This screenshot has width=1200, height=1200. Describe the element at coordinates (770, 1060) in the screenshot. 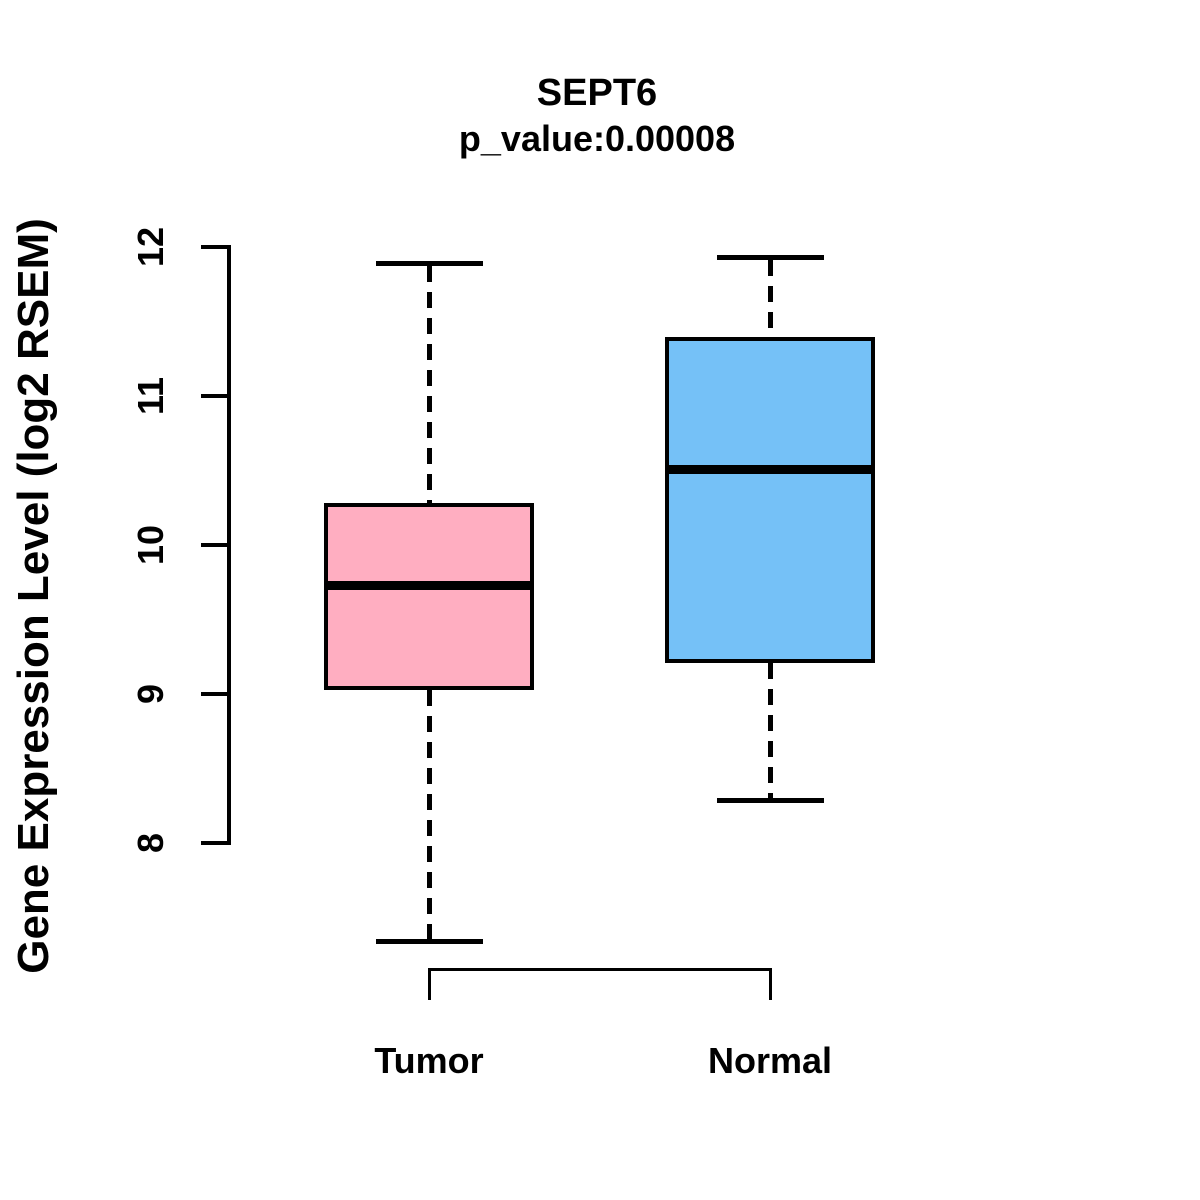

I see `x-category-label-normal: Normal` at that location.